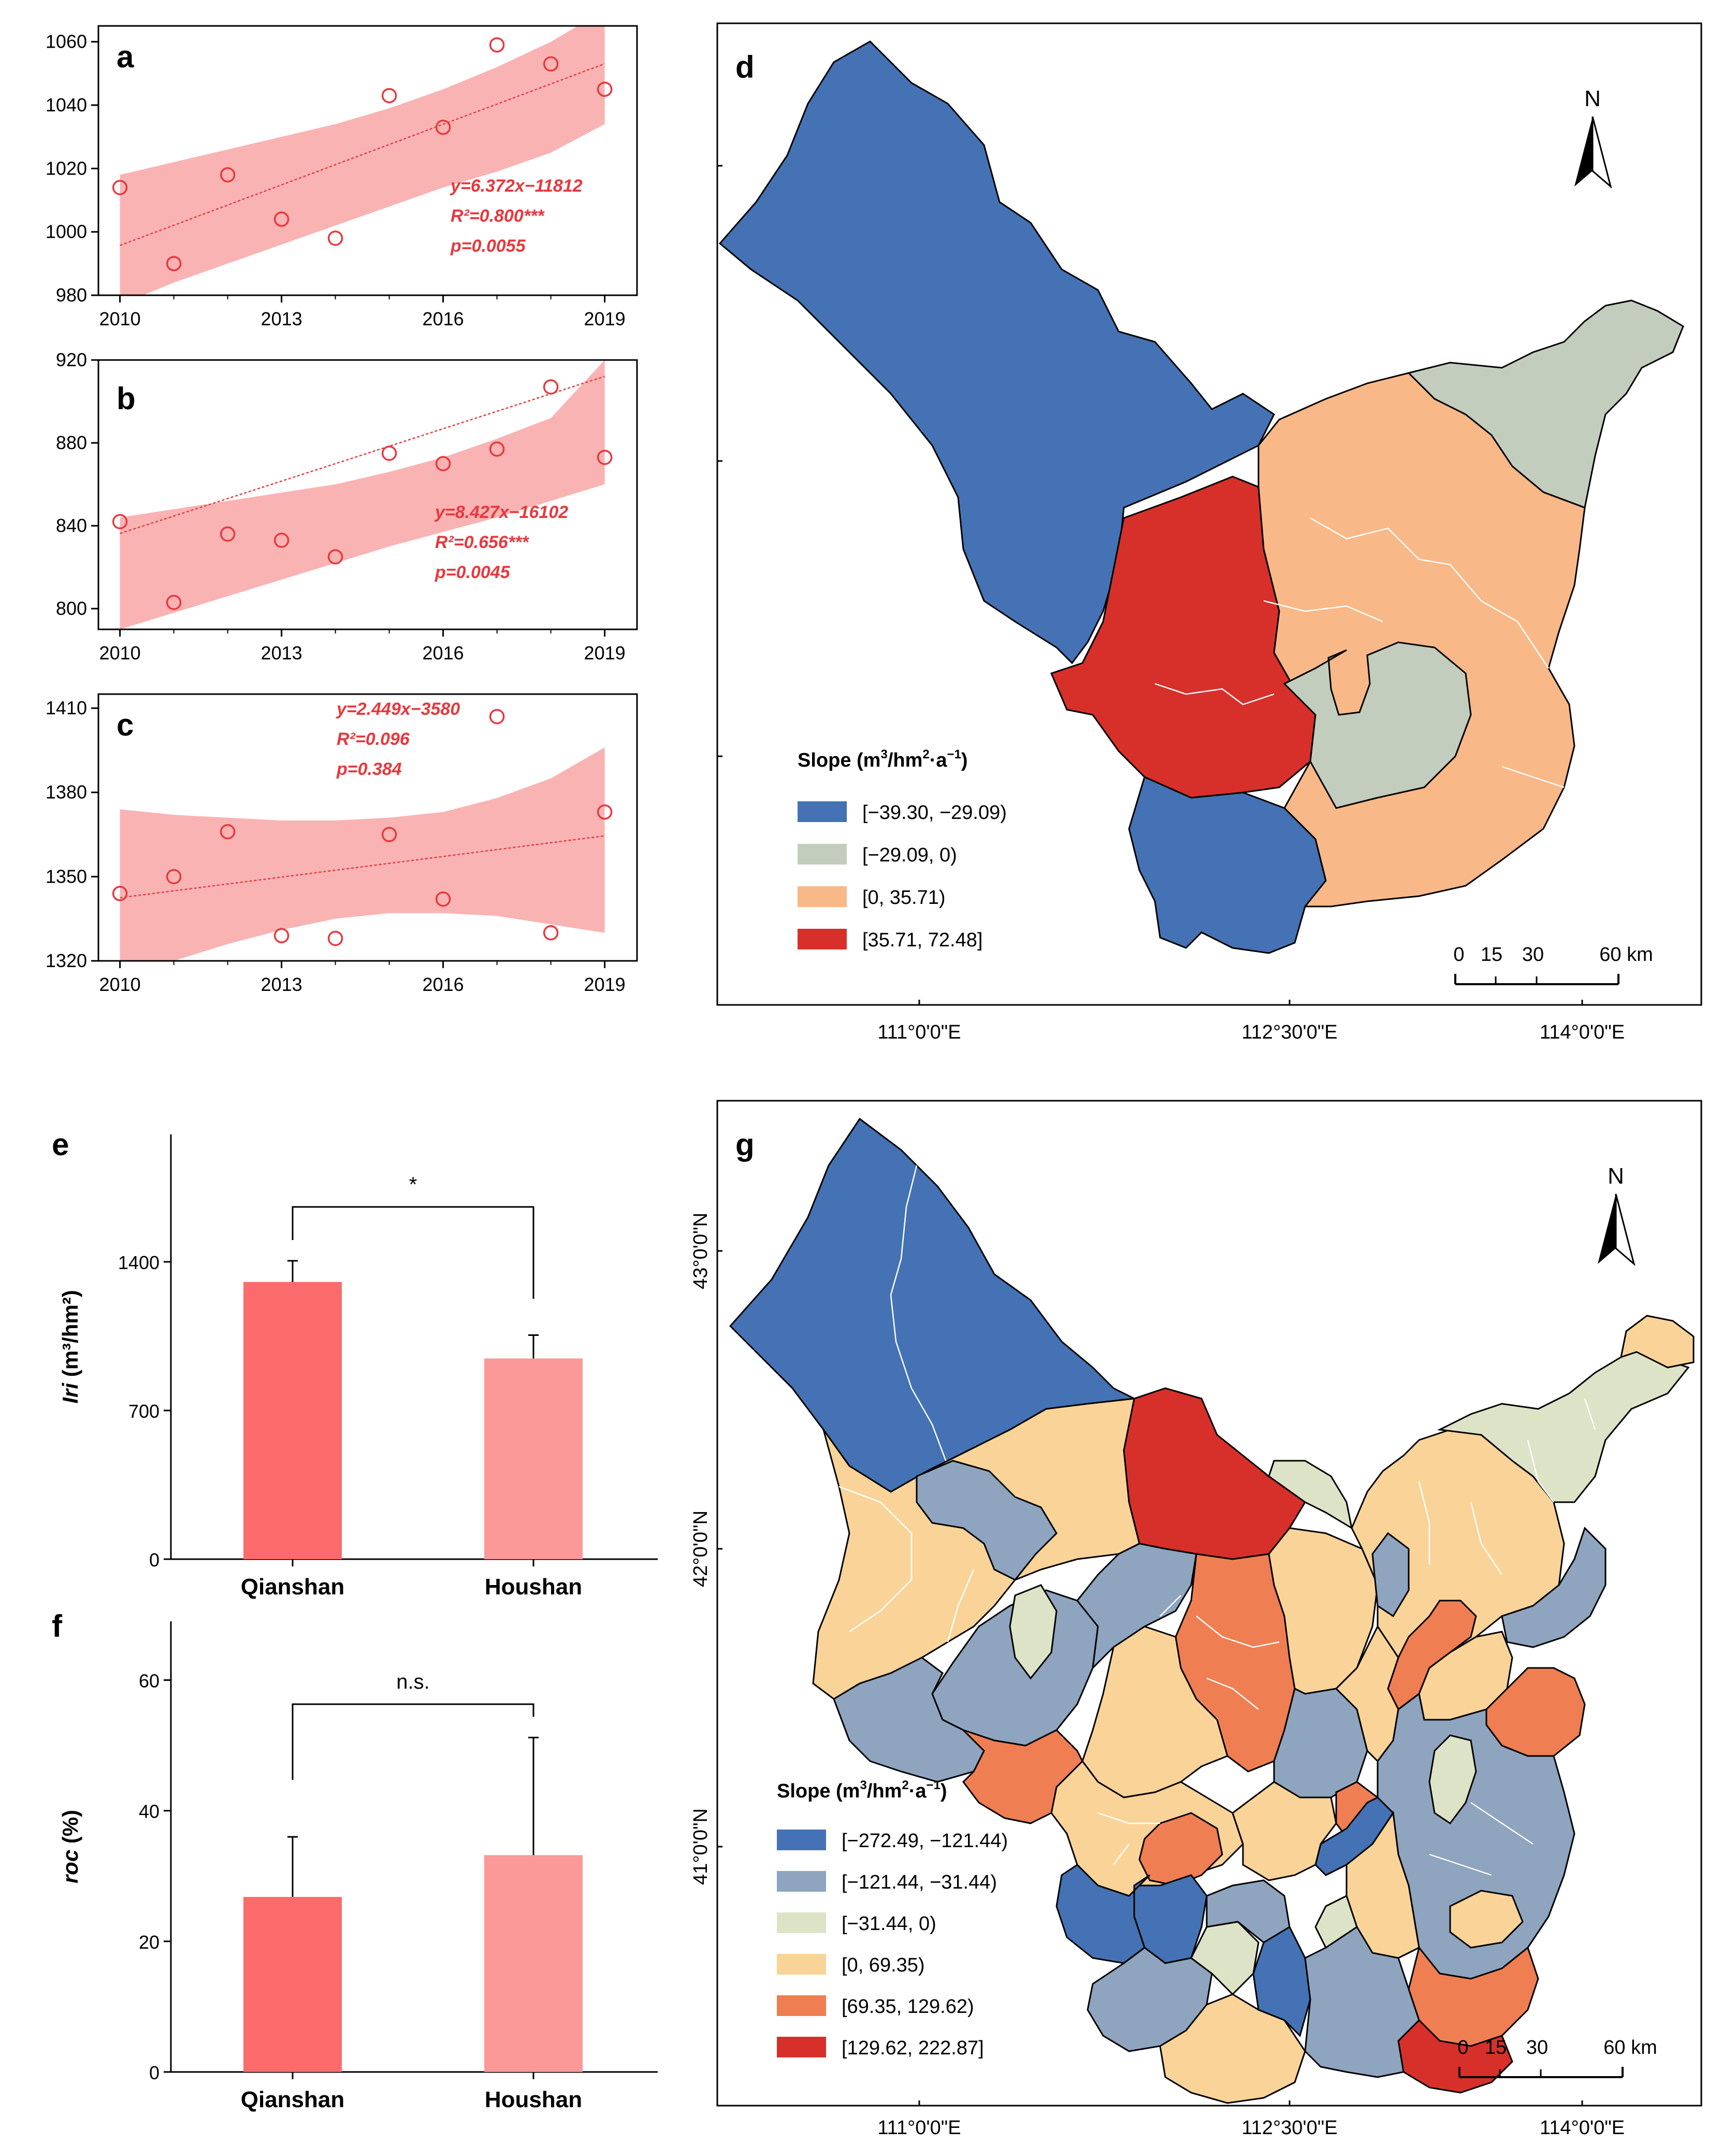 The height and width of the screenshot is (2145, 1736). Describe the element at coordinates (362, 155) in the screenshot. I see `fit-line` at that location.